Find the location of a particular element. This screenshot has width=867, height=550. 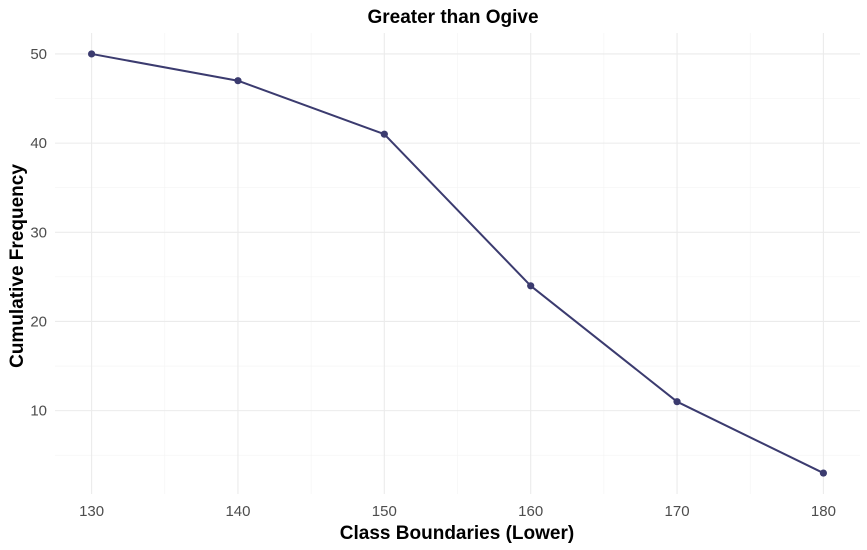

x-tick-label: 150 is located at coordinates (384, 511).